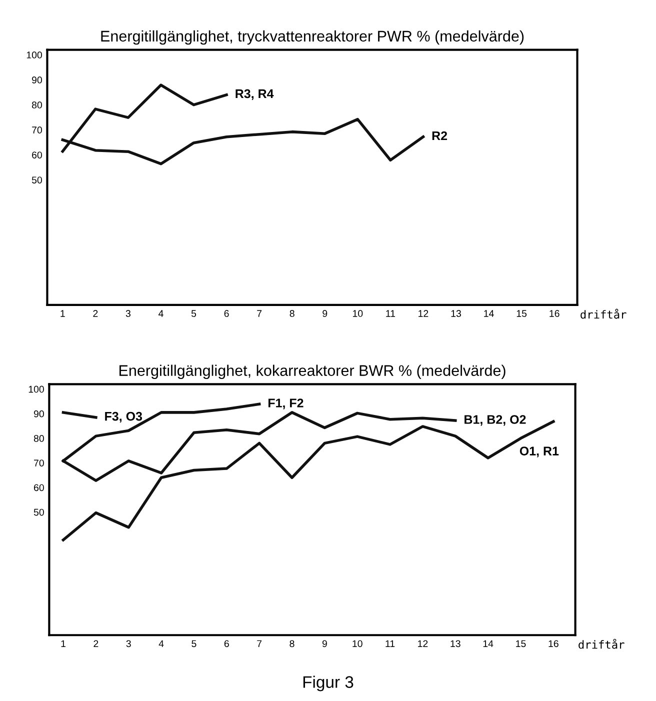 Image resolution: width=656 pixels, height=701 pixels. I want to click on series-label: F3, O3, so click(123, 417).